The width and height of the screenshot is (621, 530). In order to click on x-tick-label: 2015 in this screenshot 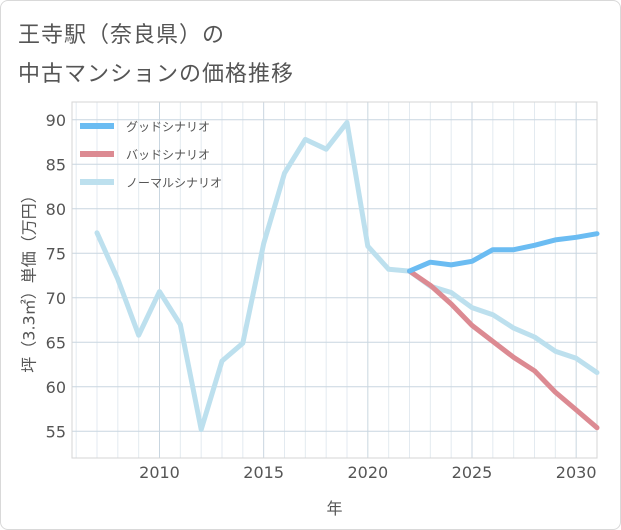, I will do `click(263, 472)`.